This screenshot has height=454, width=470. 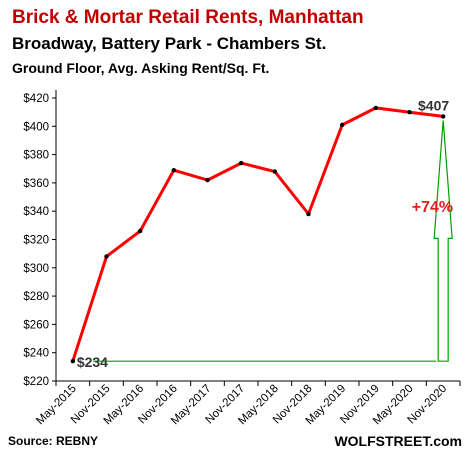 What do you see at coordinates (36, 241) in the screenshot?
I see `y-tick-label: $320` at bounding box center [36, 241].